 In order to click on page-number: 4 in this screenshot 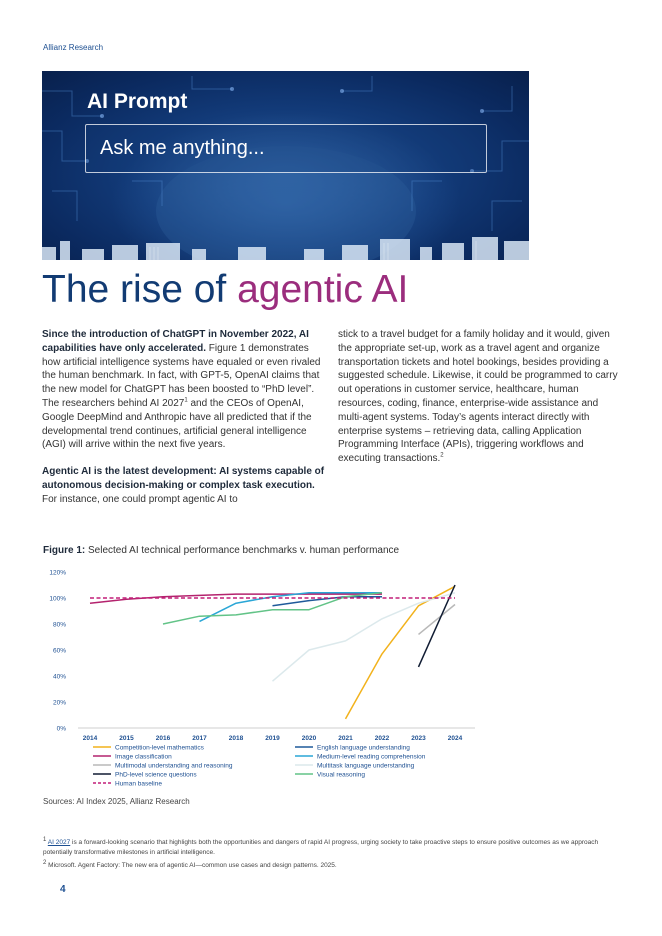, I will do `click(63, 889)`.